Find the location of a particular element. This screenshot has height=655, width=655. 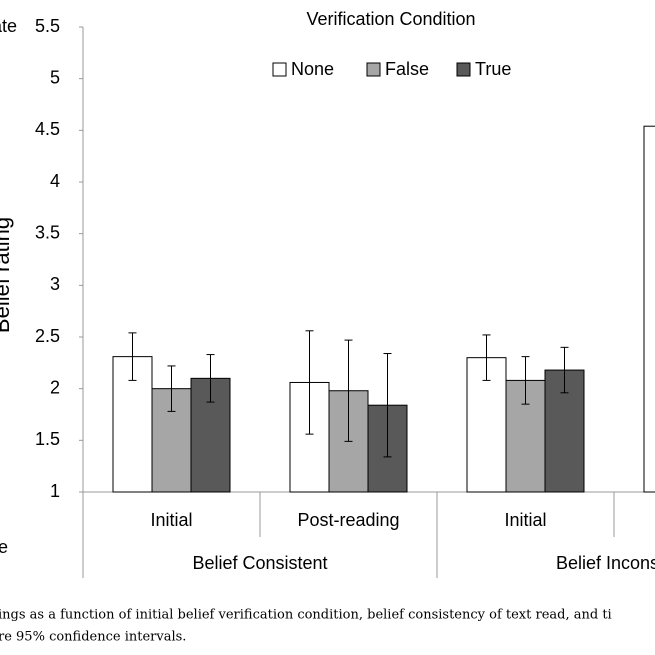

y-tick-label: 4 is located at coordinates (55, 181).